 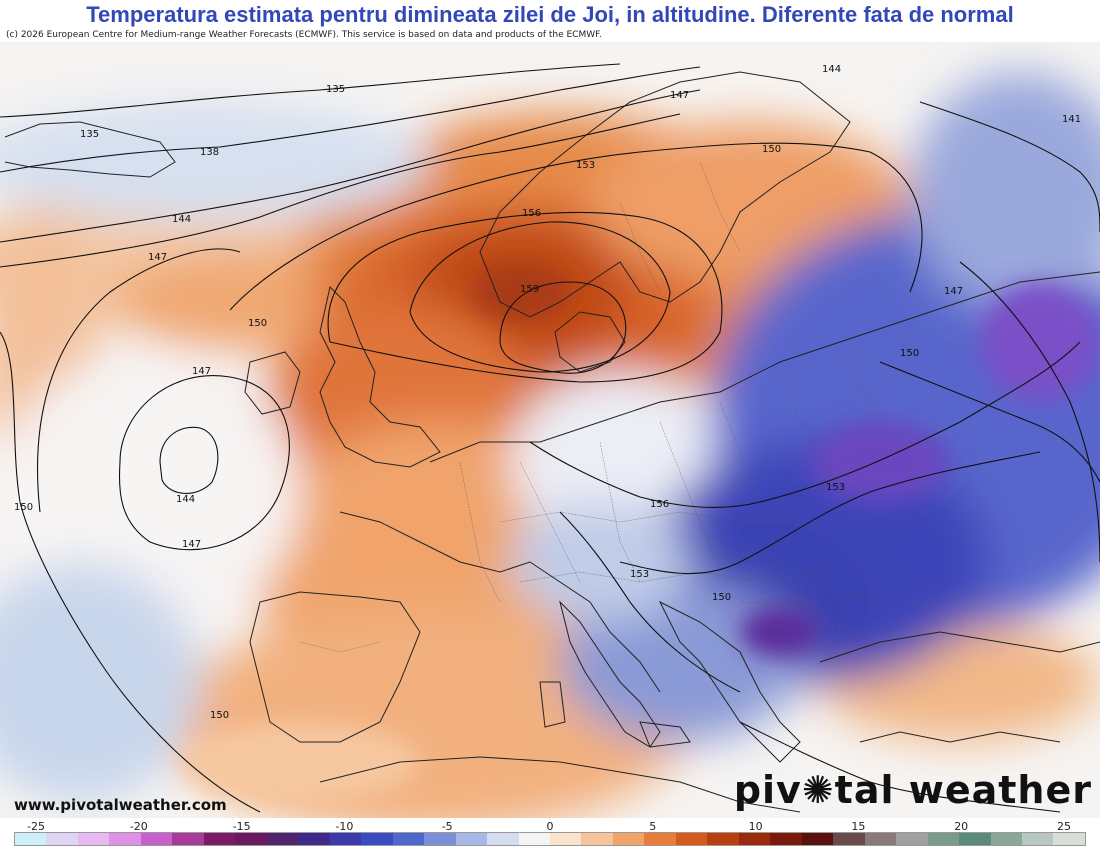 I want to click on contour-label: 138, so click(x=209, y=152).